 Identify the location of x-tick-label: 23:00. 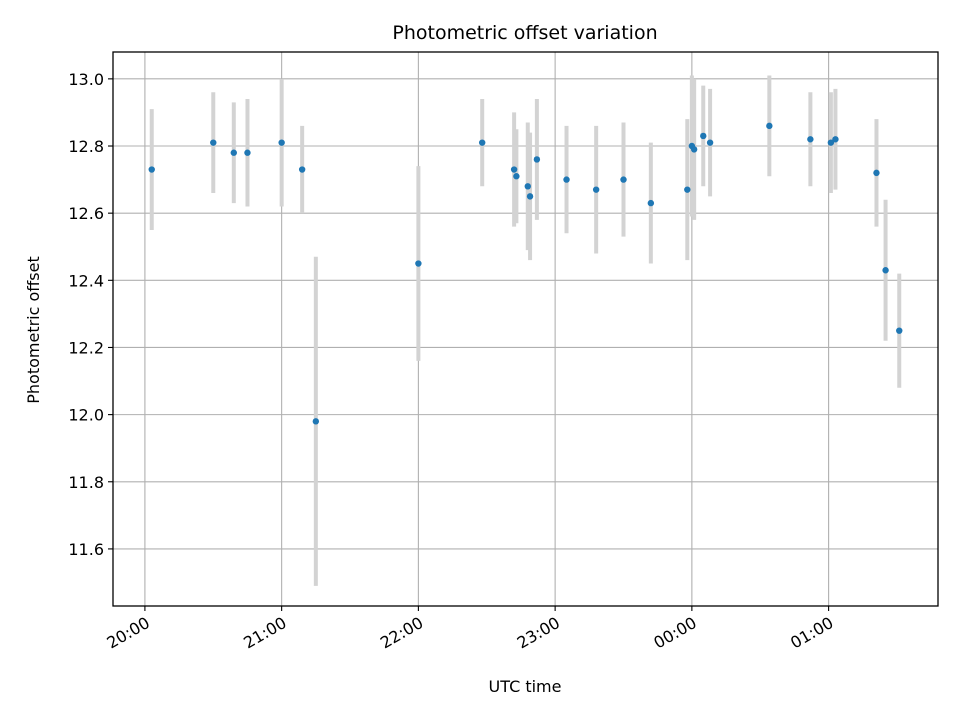
(538, 633).